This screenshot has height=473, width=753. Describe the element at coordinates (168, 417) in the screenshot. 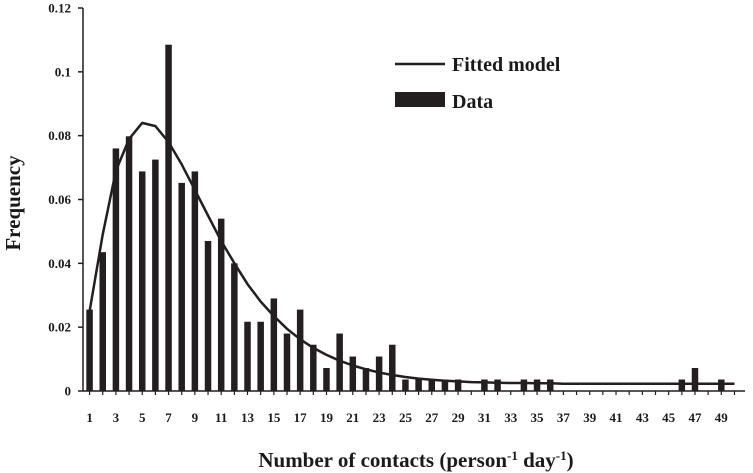

I see `x-tick-label: 7` at that location.